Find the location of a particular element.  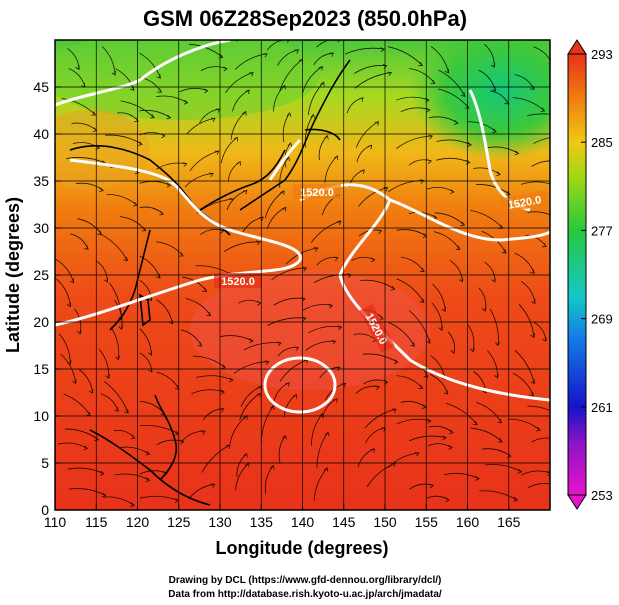

map-title: GSM 06Z28Sep2023 (850.0hPa) is located at coordinates (305, 18).